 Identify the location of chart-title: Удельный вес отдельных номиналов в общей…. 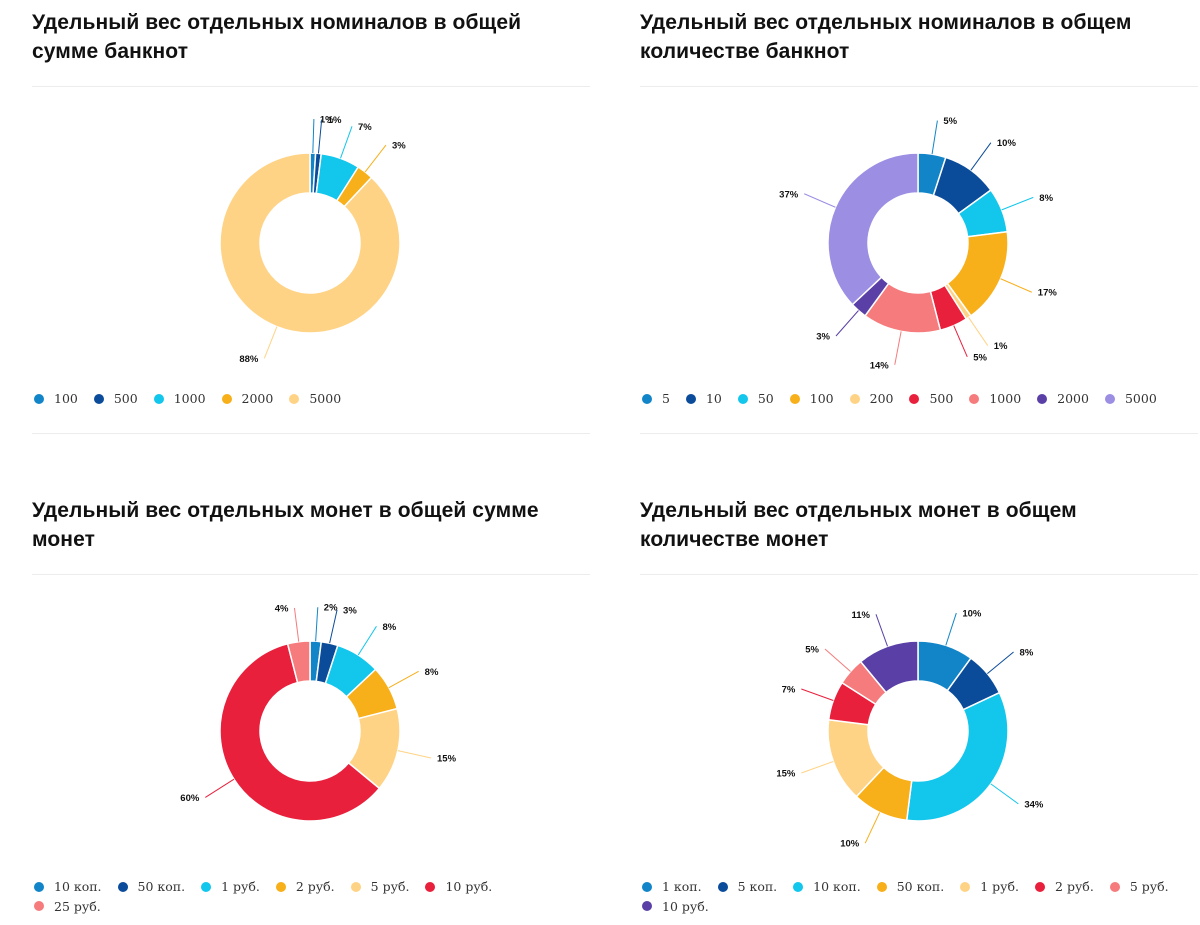
(277, 37).